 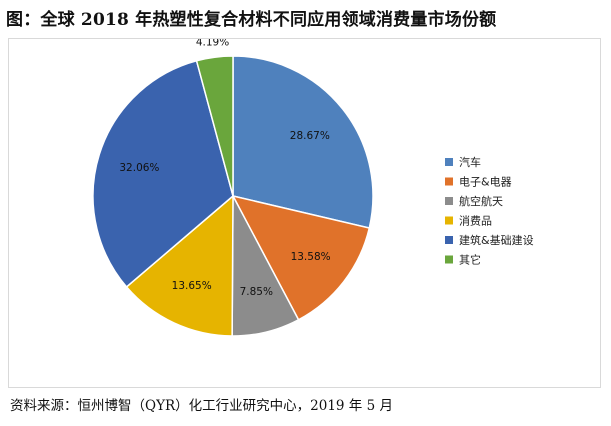 What do you see at coordinates (485, 182) in the screenshot?
I see `legend-label: 电子&电器` at bounding box center [485, 182].